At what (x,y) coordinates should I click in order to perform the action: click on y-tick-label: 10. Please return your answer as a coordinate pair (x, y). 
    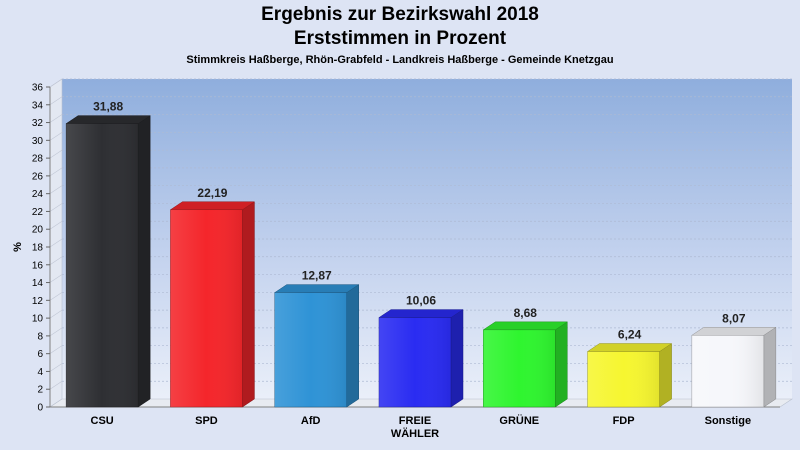
    Looking at the image, I should click on (38, 319).